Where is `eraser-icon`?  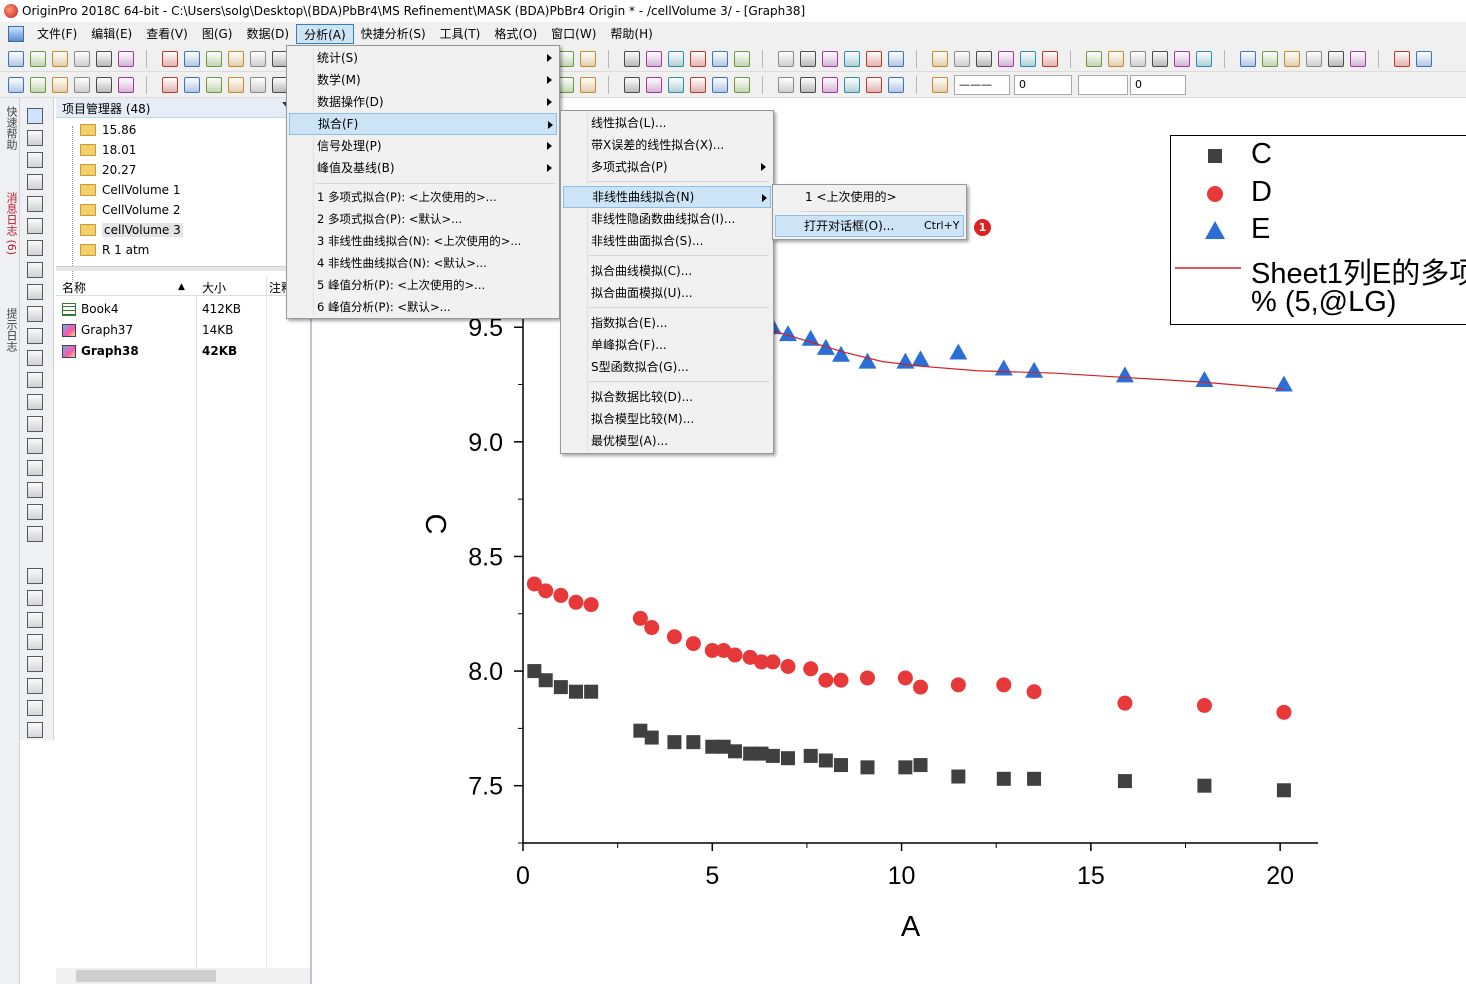 eraser-icon is located at coordinates (35, 490).